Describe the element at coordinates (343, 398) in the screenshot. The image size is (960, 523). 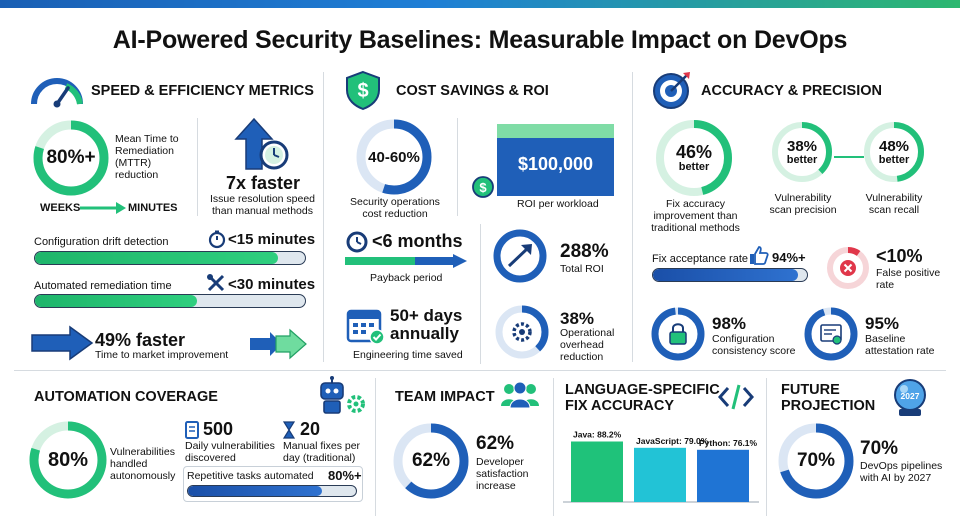
I see `robot-icon` at that location.